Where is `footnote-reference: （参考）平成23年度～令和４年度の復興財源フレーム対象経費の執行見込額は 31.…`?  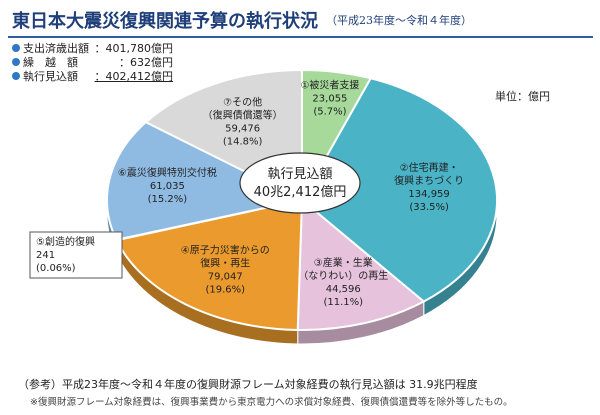 footnote-reference: （参考）平成23年度～令和４年度の復興財源フレーム対象経費の執行見込額は 31.… is located at coordinates (248, 384).